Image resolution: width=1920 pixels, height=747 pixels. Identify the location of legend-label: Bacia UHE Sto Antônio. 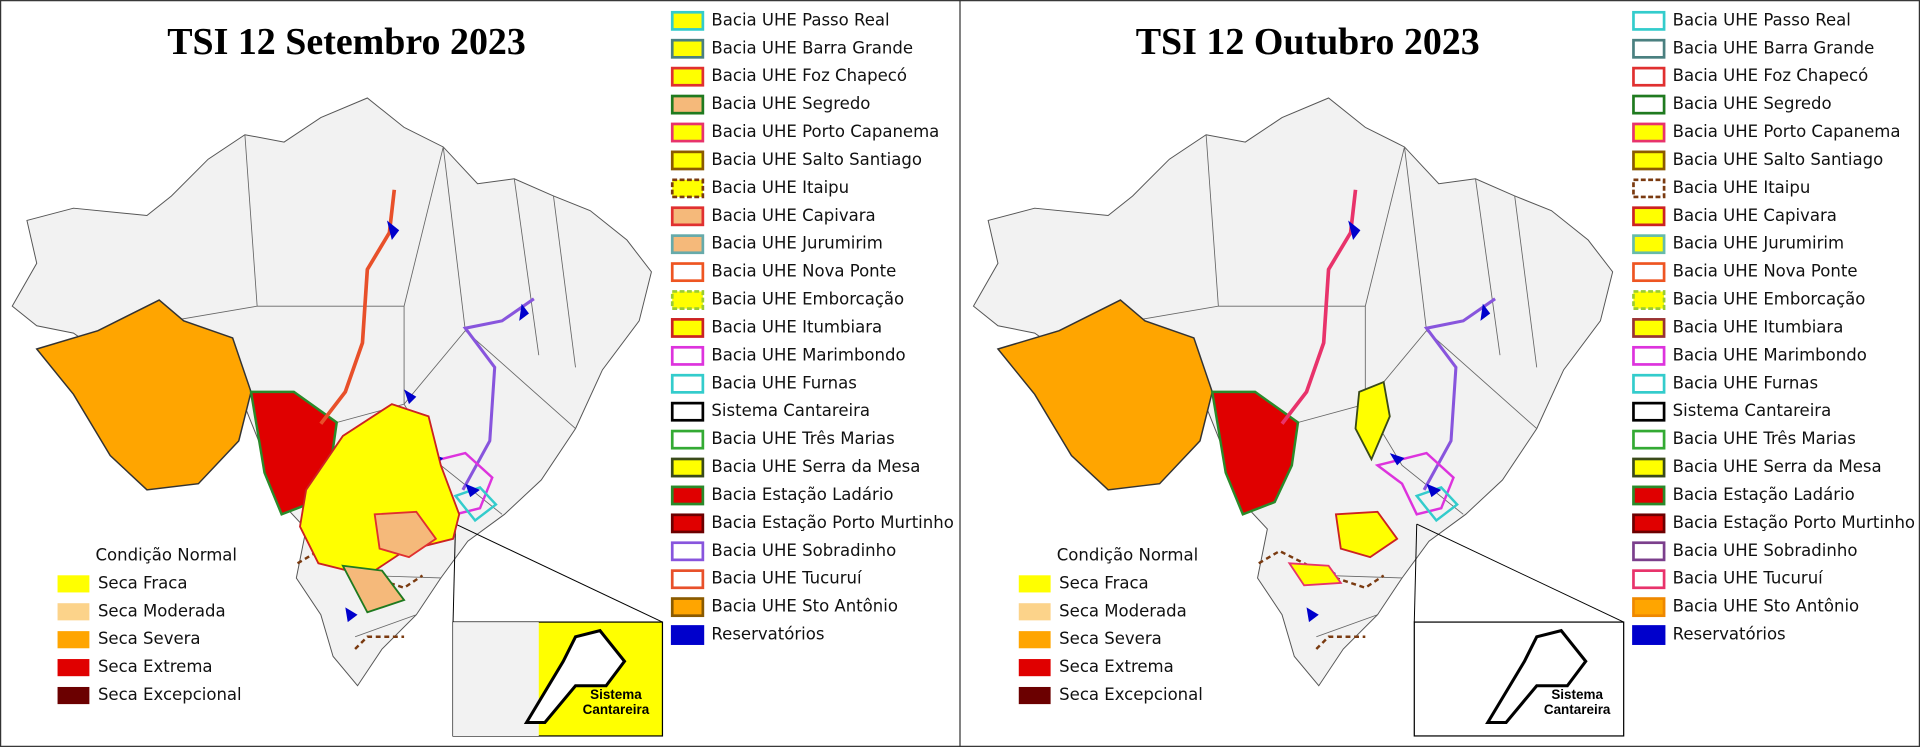
(1766, 606).